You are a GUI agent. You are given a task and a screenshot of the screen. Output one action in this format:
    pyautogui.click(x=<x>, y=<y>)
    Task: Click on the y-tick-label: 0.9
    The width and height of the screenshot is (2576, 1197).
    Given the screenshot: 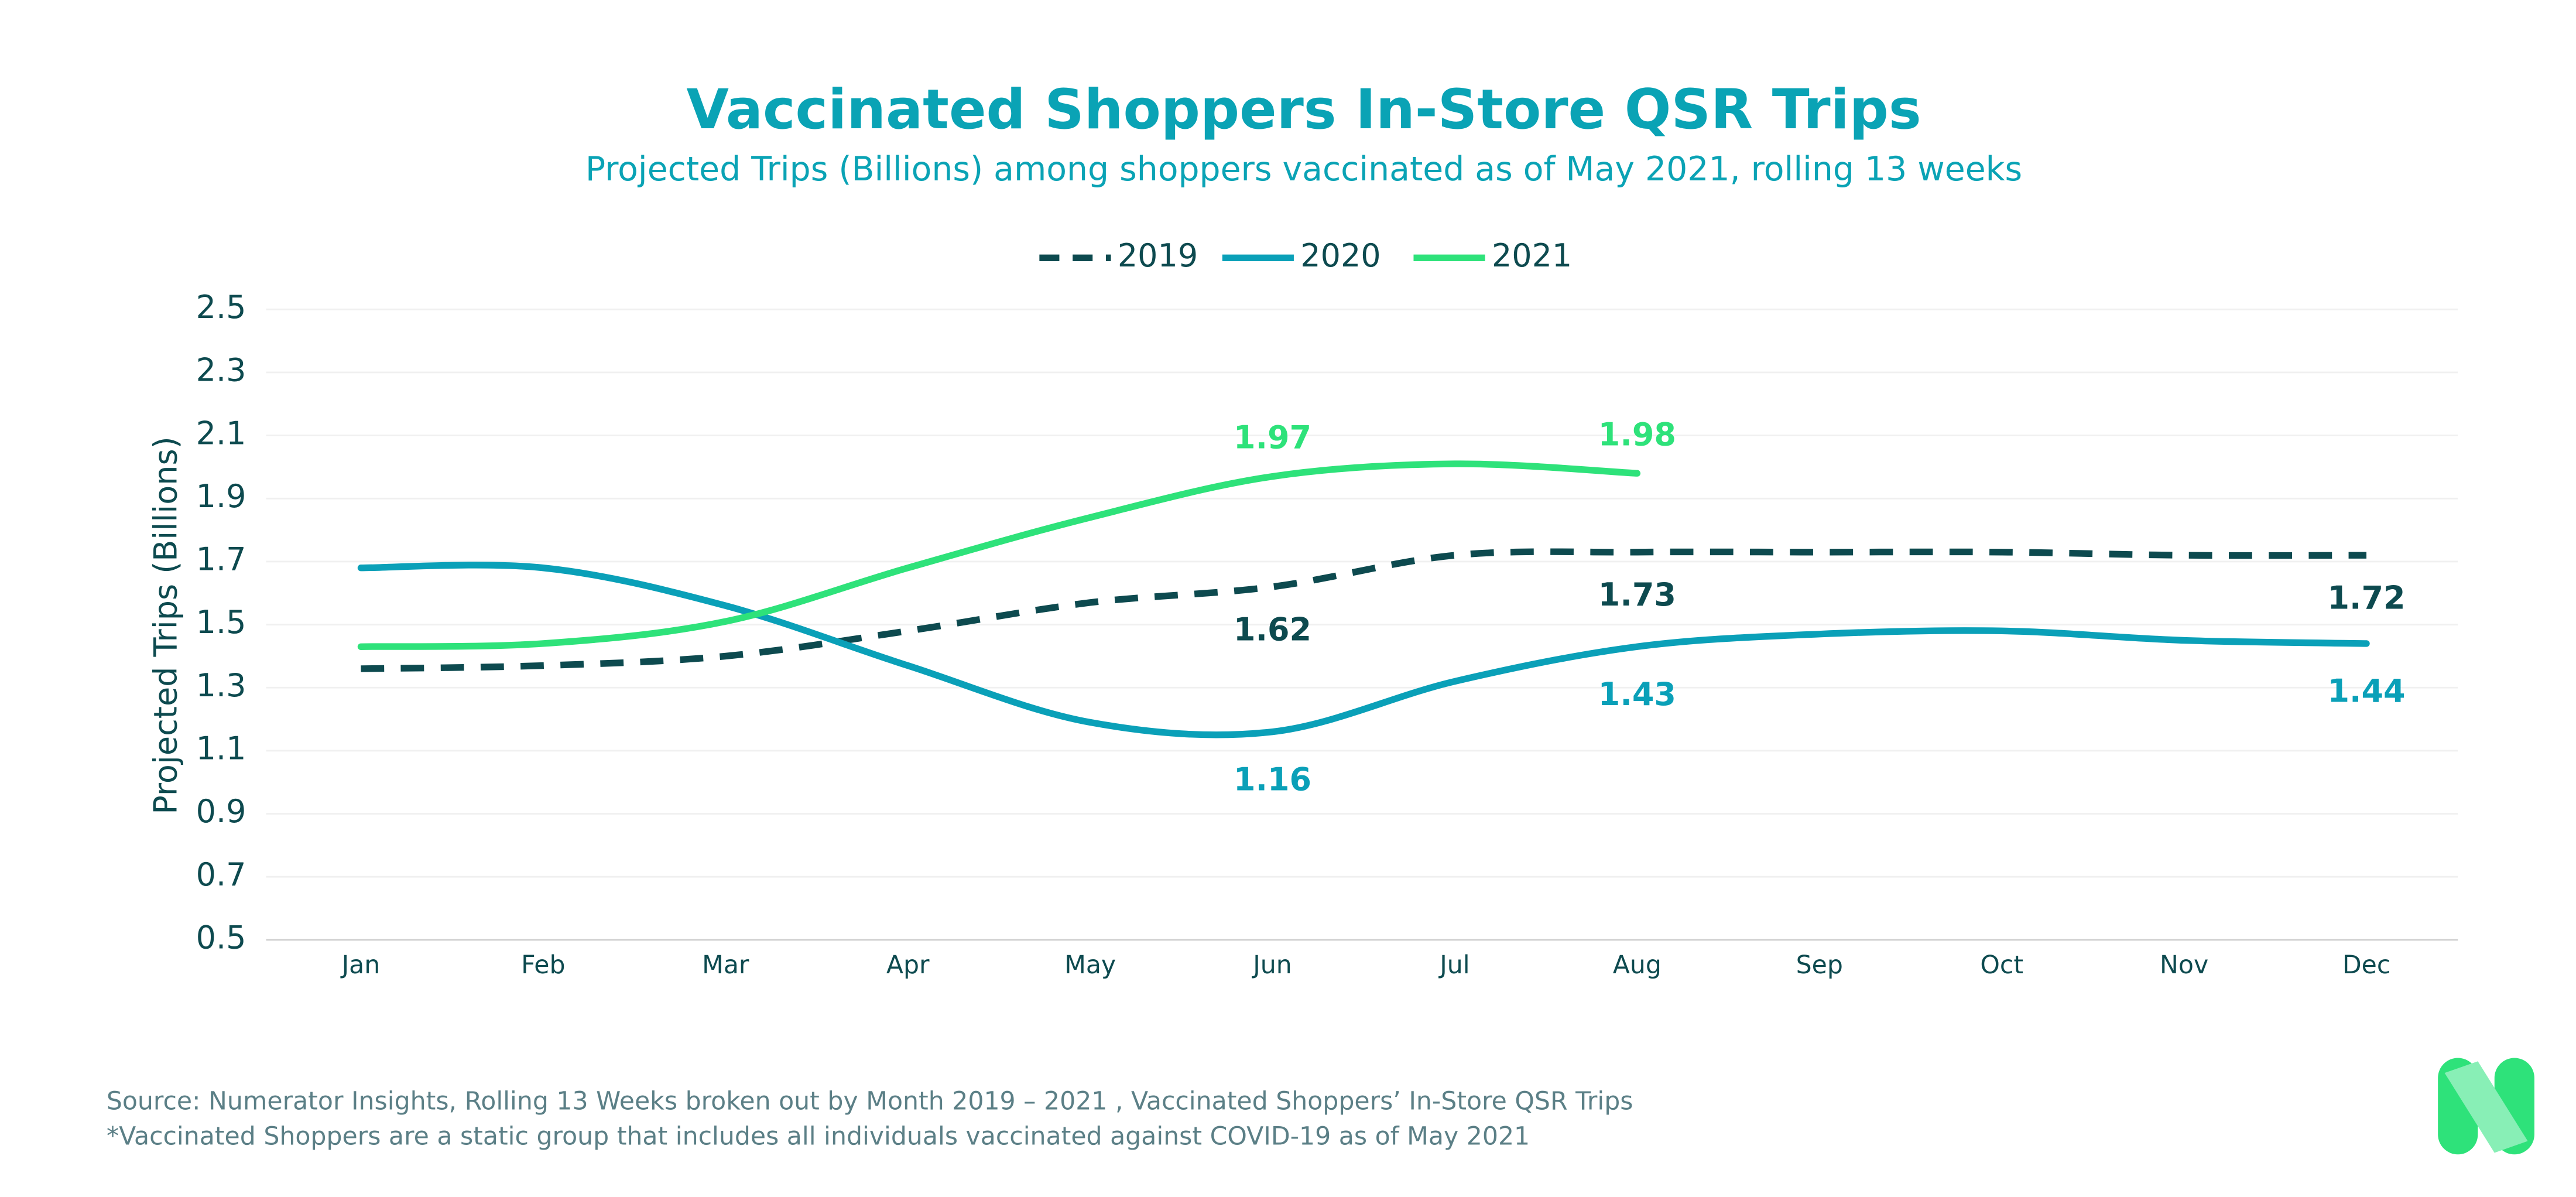 What is the action you would take?
    pyautogui.click(x=221, y=811)
    